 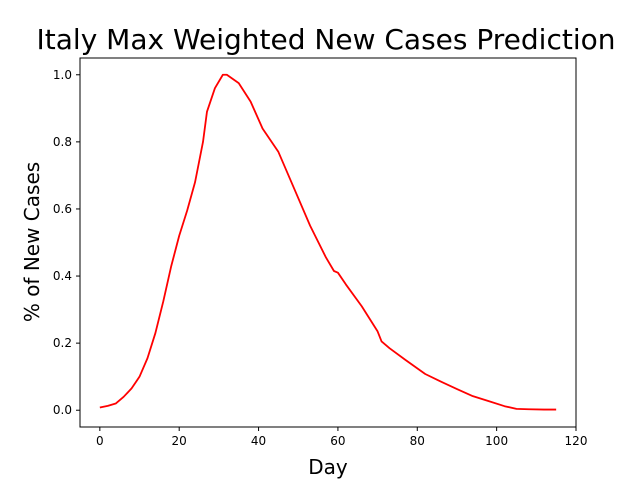 What do you see at coordinates (62, 75) in the screenshot?
I see `y-tick-label: 1.0` at bounding box center [62, 75].